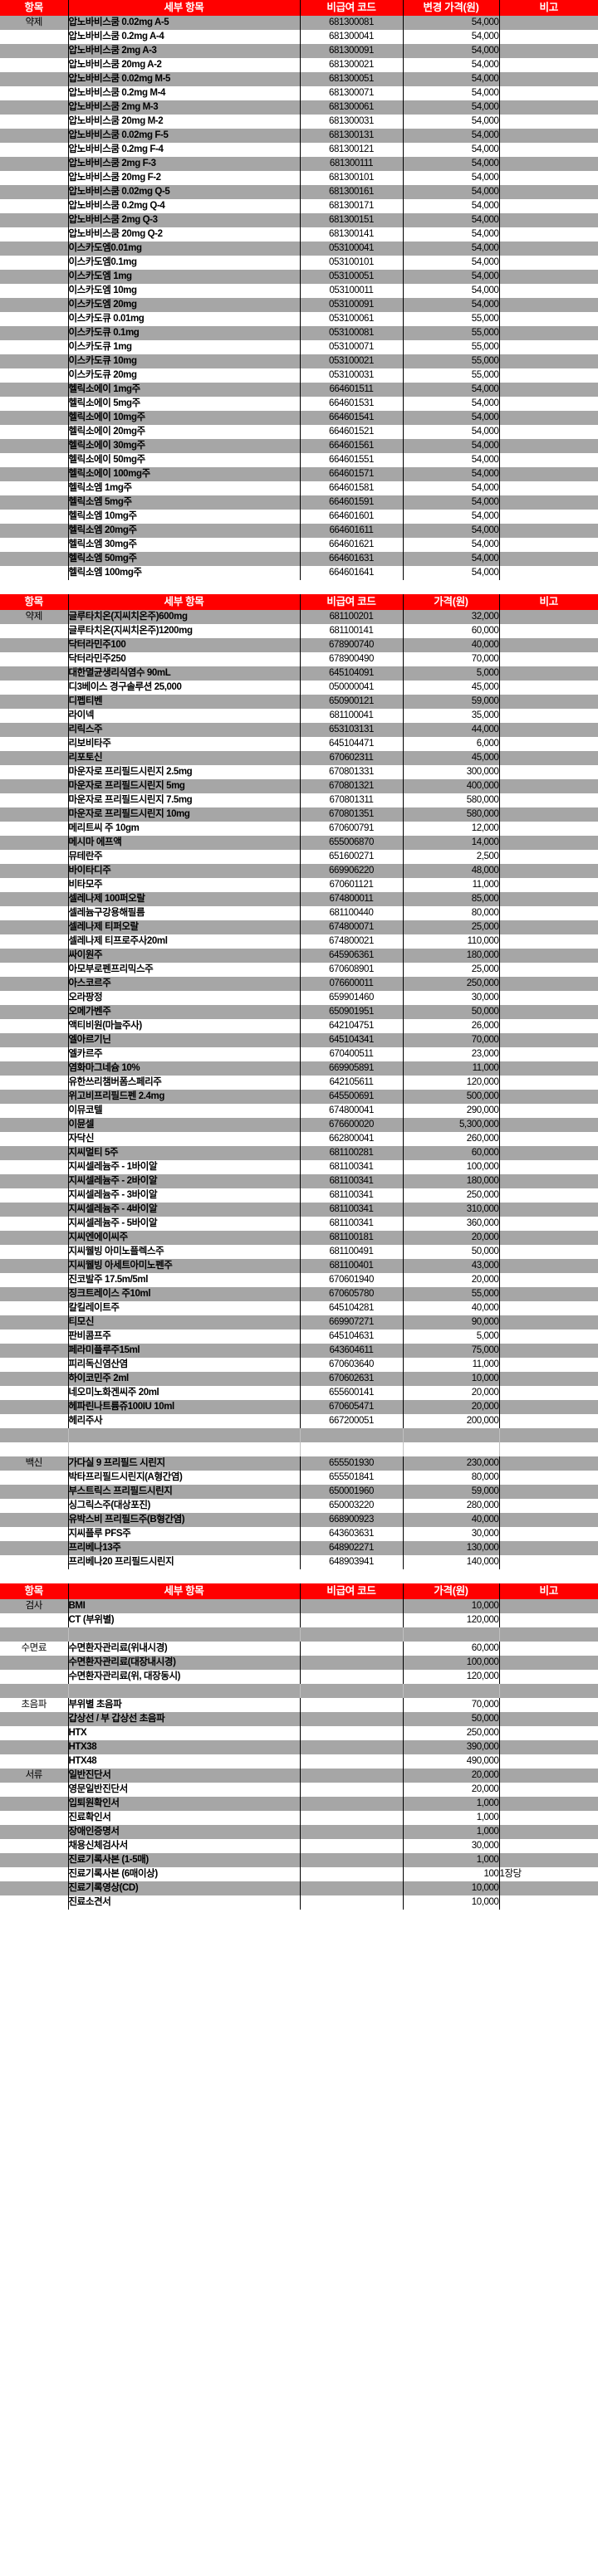  I want to click on cell-price: 140,000, so click(451, 1562).